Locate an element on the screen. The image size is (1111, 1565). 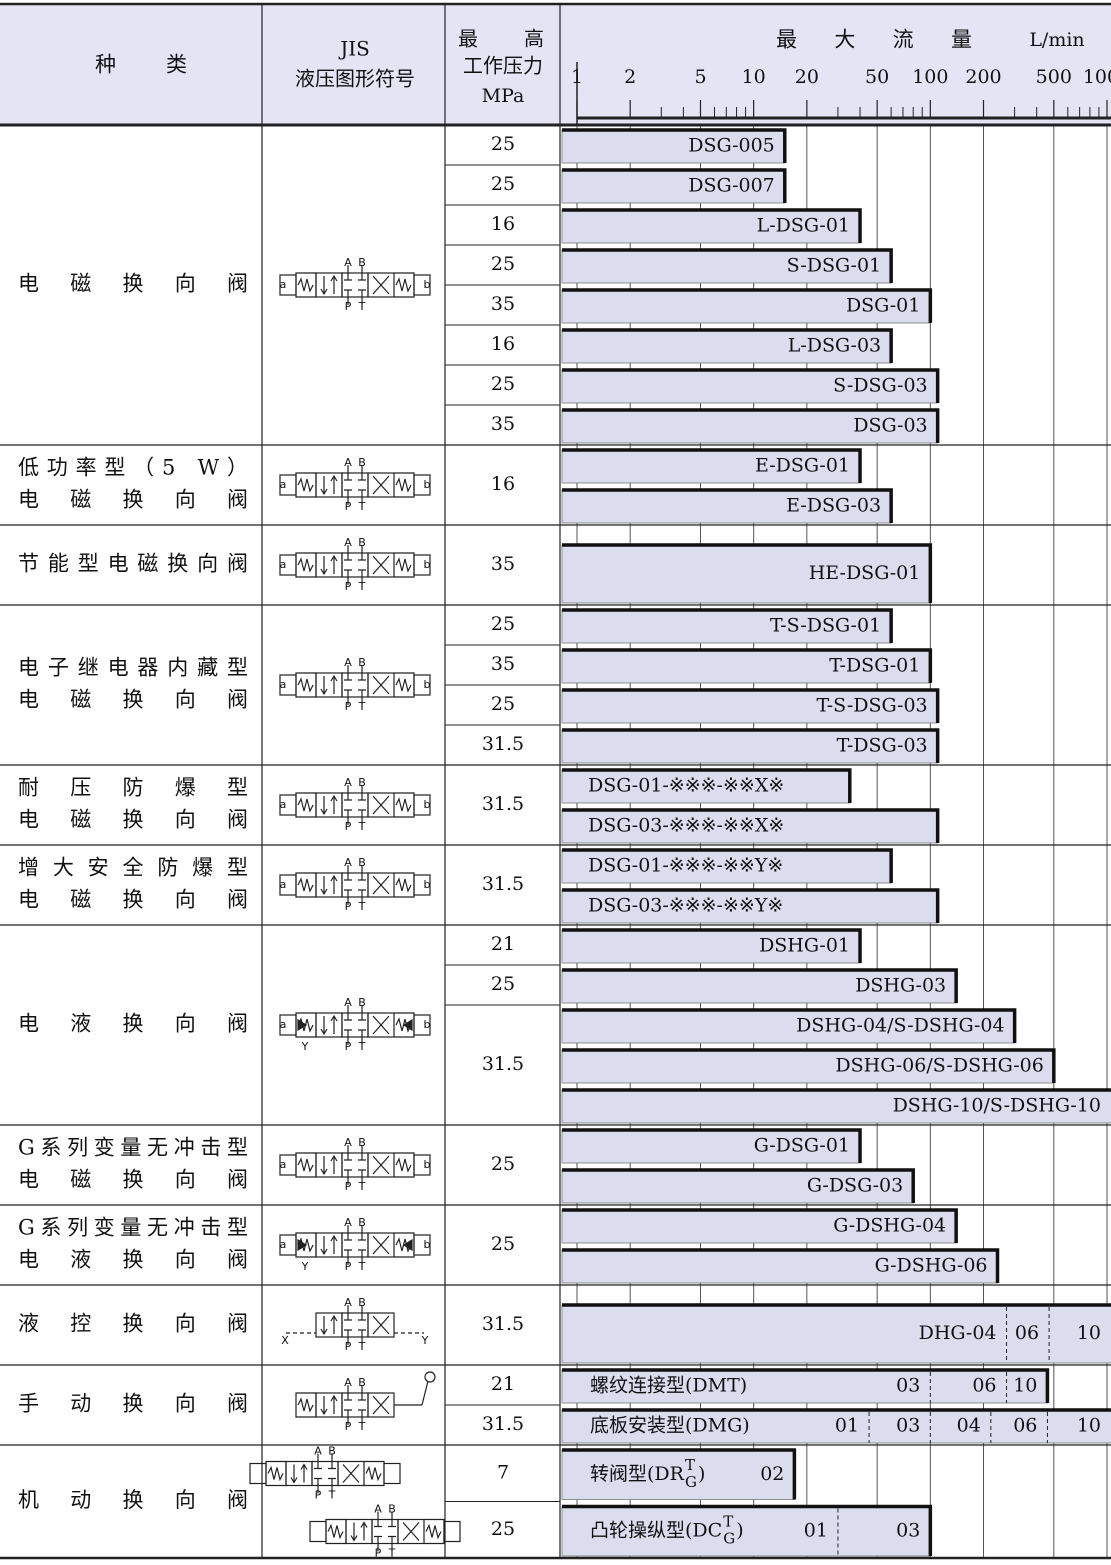
model-label: G-DSHG-06 is located at coordinates (931, 1266).